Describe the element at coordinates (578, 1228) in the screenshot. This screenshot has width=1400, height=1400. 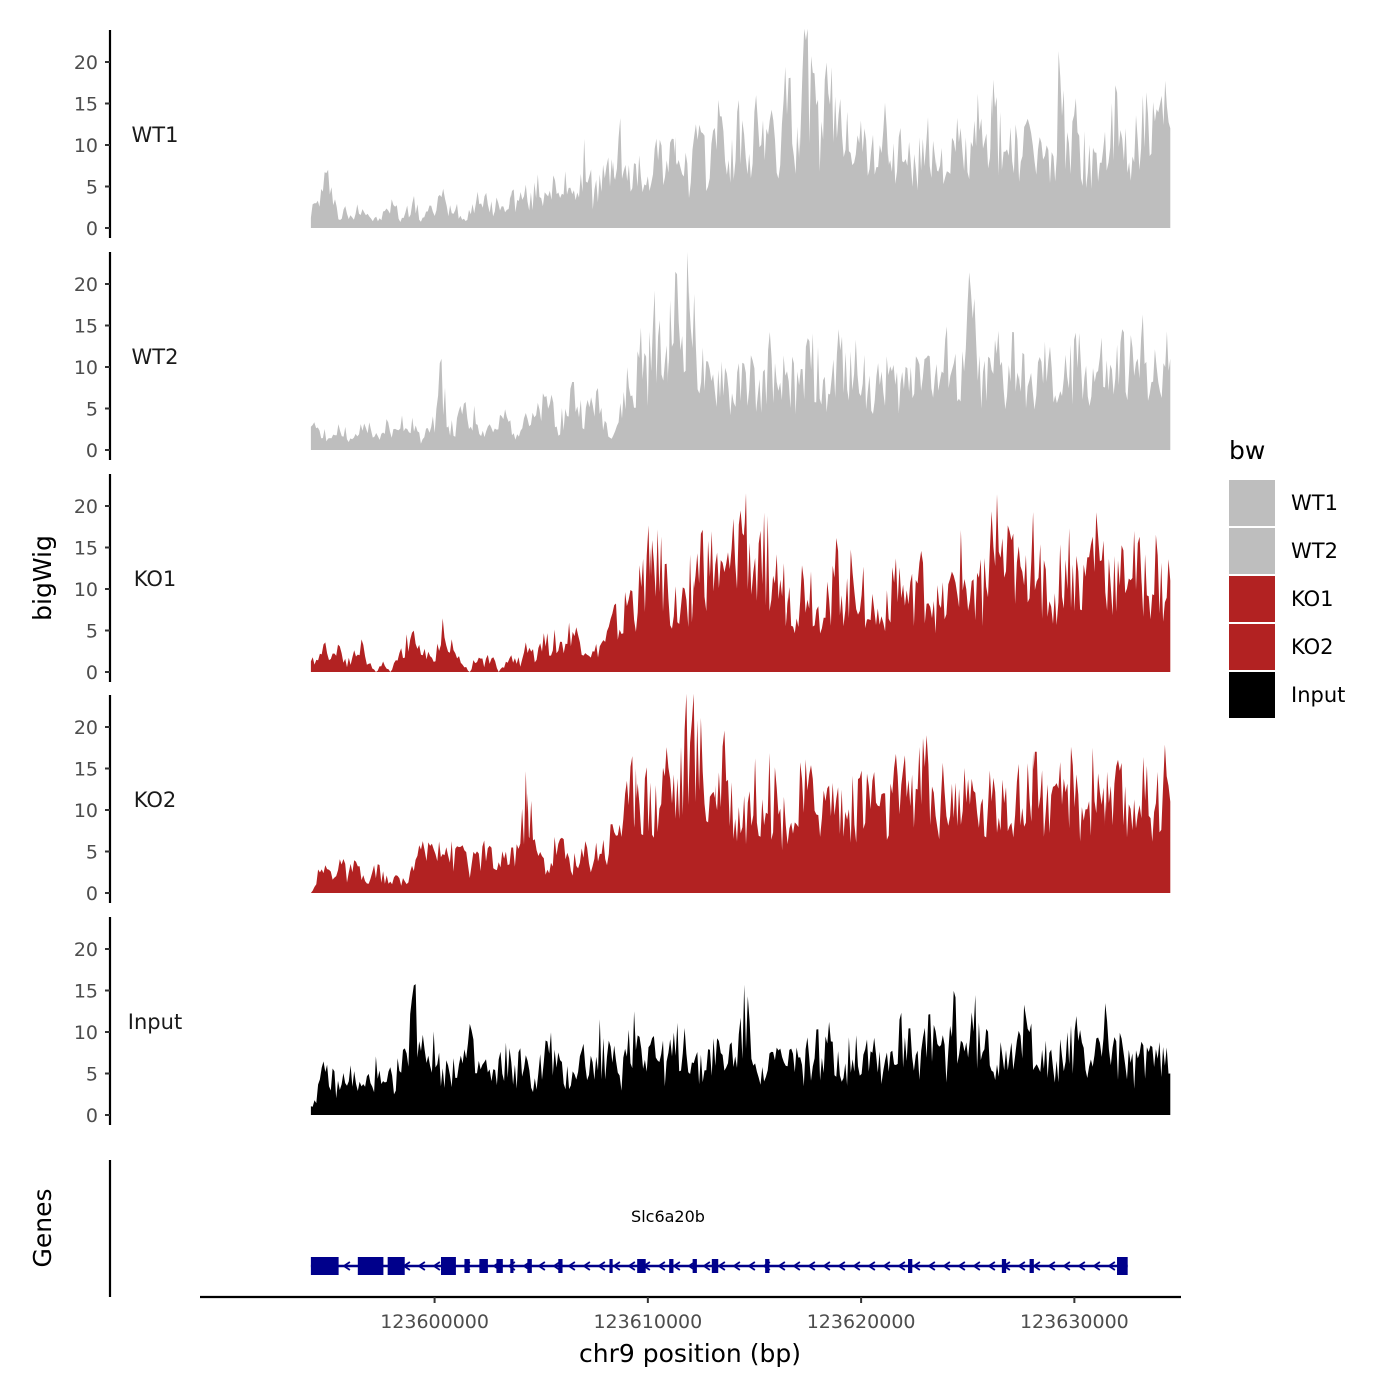
I see `genes-track: Genes Slc6a20b` at that location.